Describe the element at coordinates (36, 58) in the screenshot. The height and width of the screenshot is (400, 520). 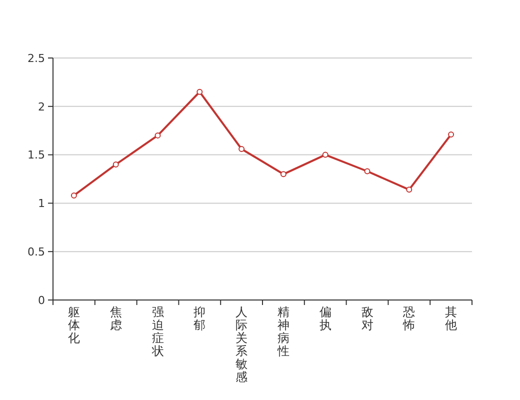
I see `y-tick-label: 2.5` at that location.